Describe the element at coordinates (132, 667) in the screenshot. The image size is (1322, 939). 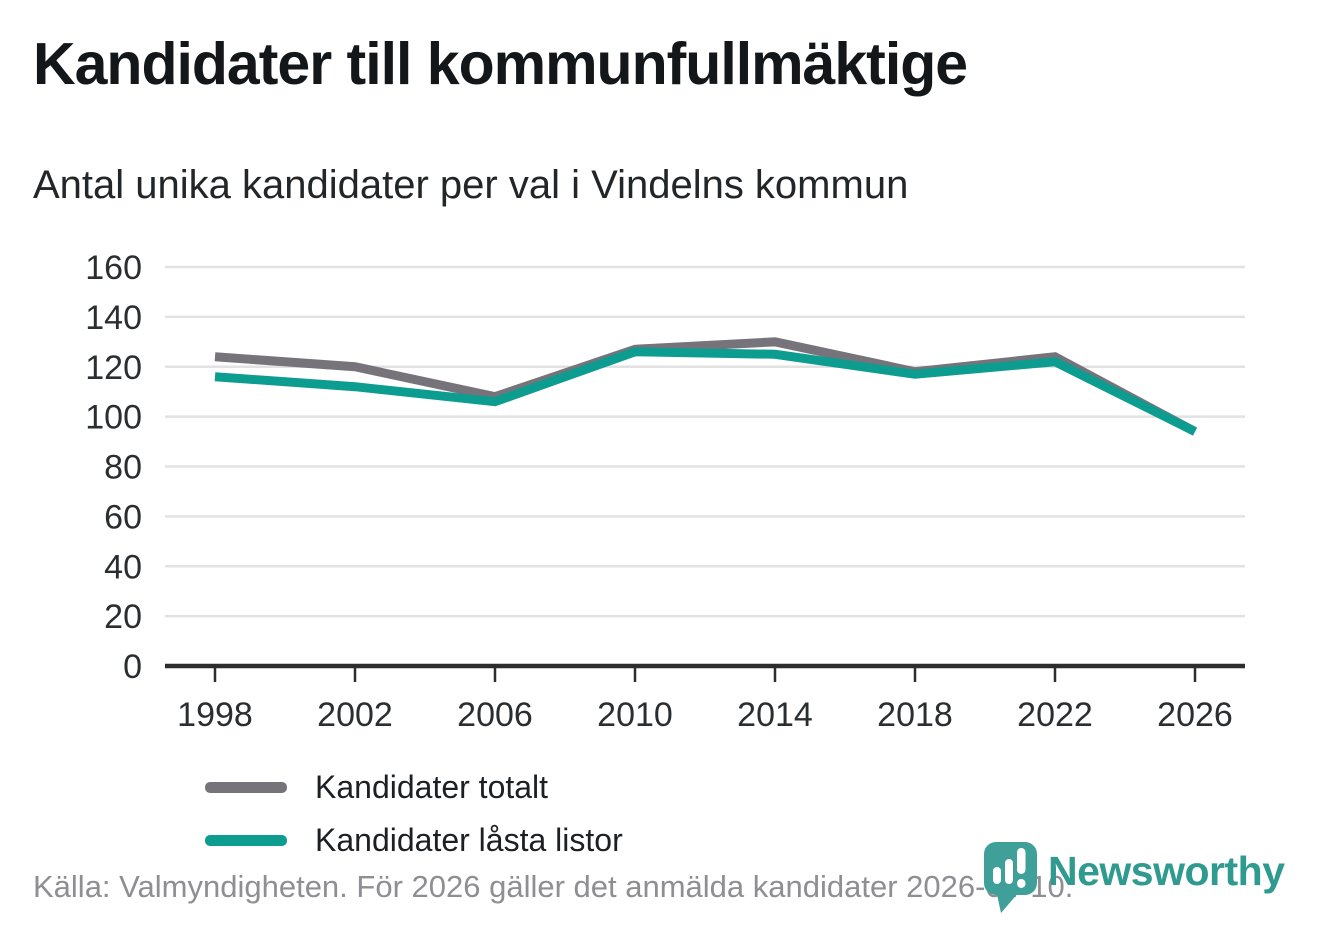
I see `y-tick-label: 0` at that location.